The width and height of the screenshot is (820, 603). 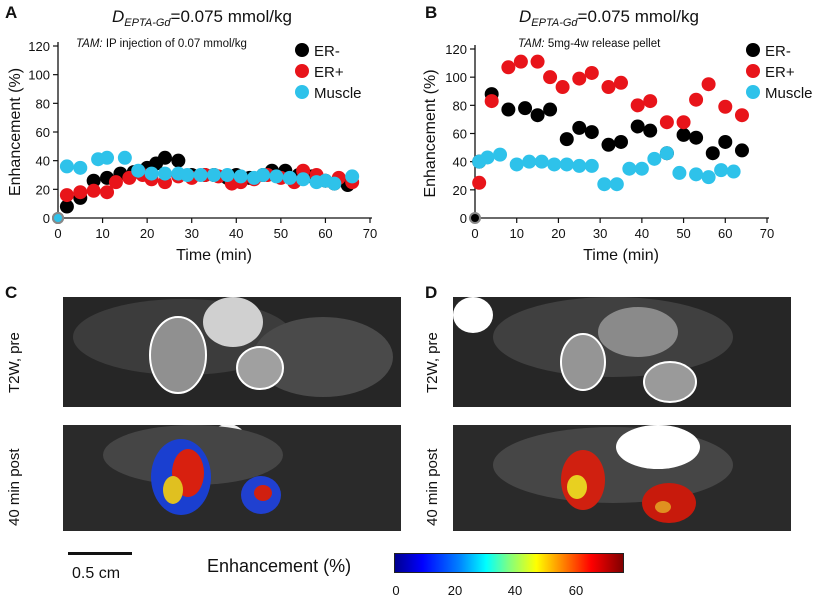 I want to click on panel-letter-c: C, so click(x=11, y=292).